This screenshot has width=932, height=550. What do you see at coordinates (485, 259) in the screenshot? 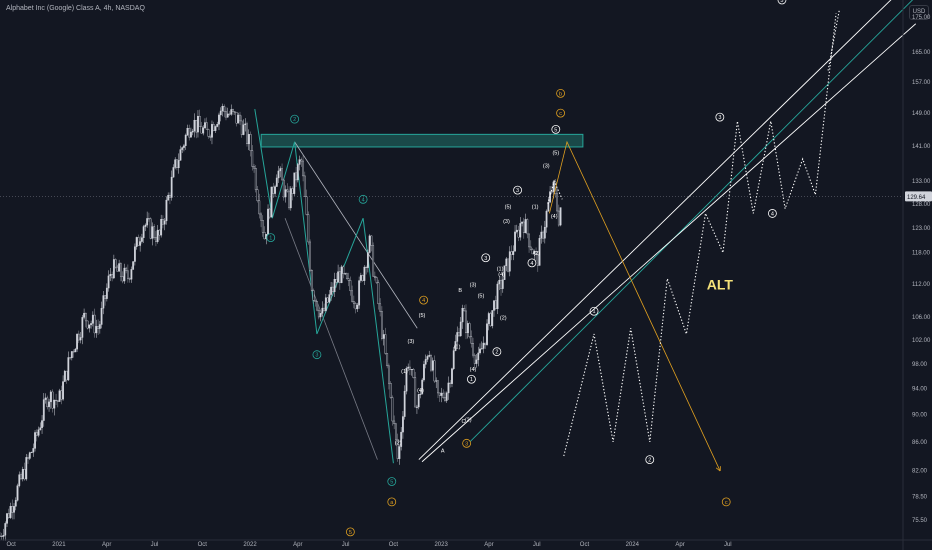
I see `white-3: 3` at bounding box center [485, 259].